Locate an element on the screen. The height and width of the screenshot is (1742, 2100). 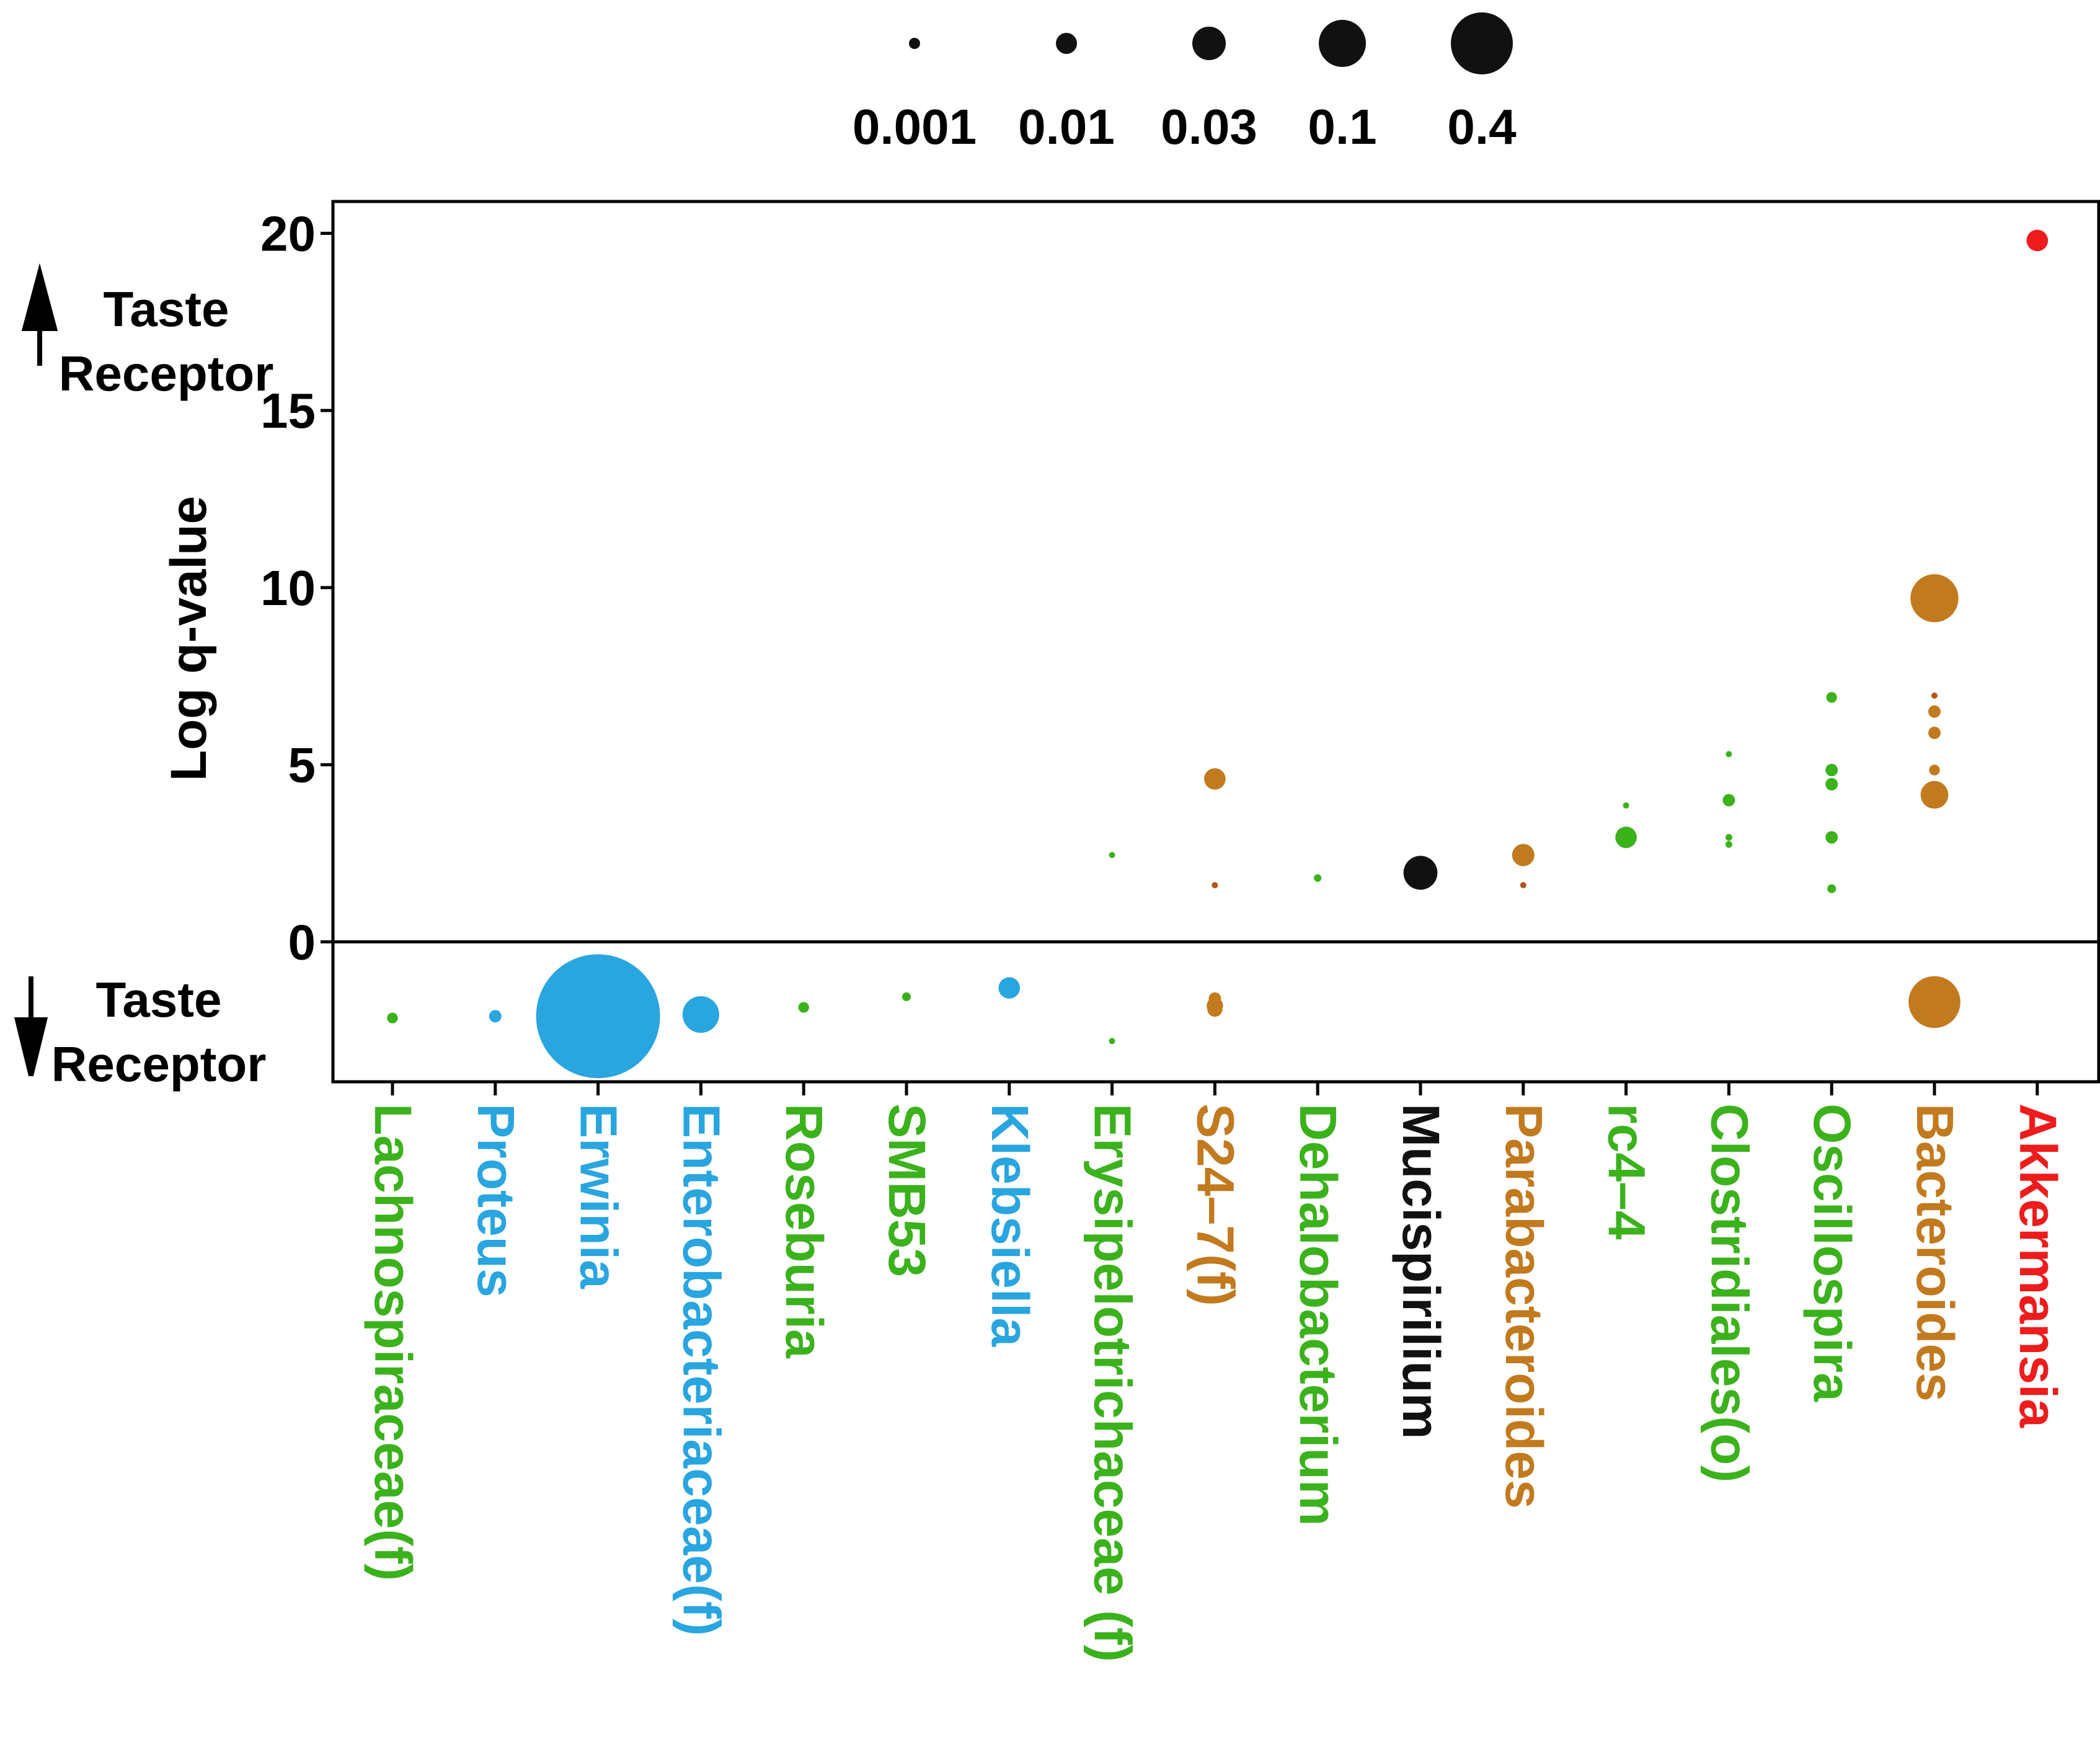
legend-label-1: 0.01 is located at coordinates (1066, 127).